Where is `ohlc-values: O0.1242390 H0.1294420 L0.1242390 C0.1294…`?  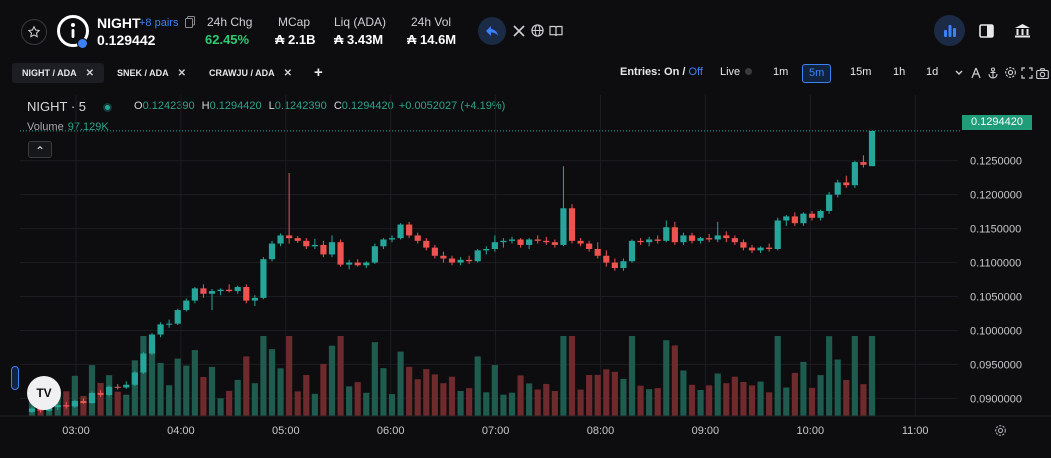 ohlc-values: O0.1242390 H0.1294420 L0.1242390 C0.1294… is located at coordinates (319, 106).